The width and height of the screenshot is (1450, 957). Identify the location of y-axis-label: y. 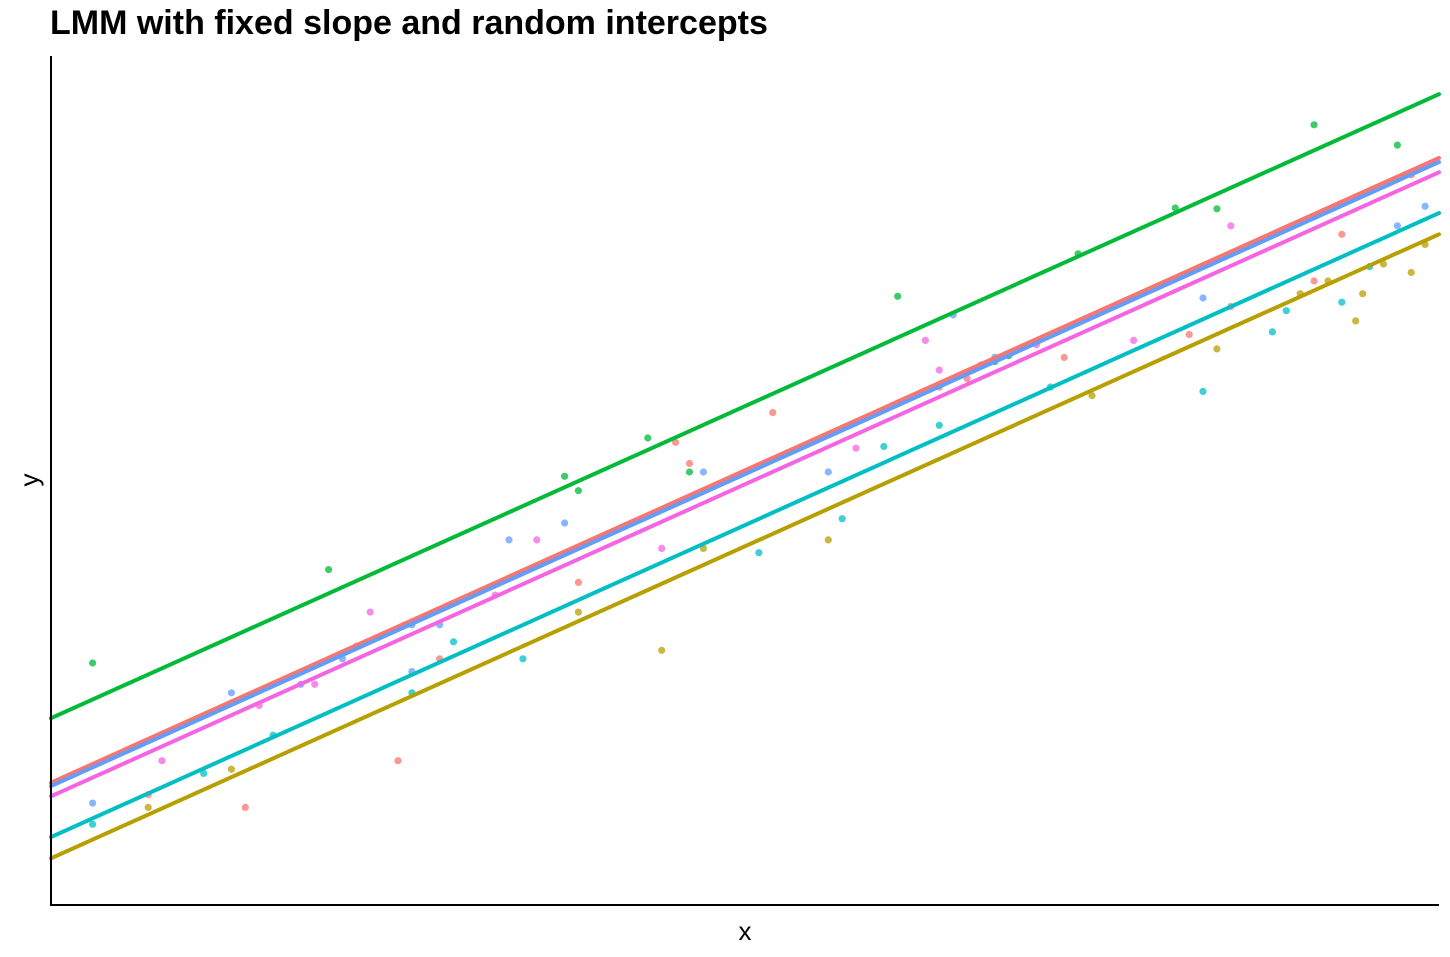
(29, 480).